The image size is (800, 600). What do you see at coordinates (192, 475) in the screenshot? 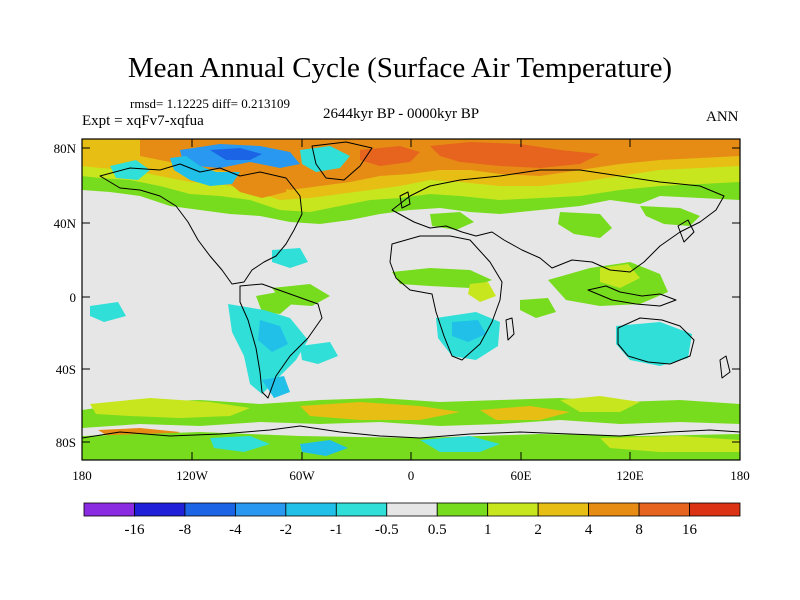
I see `lon-label-120w: 120W` at bounding box center [192, 475].